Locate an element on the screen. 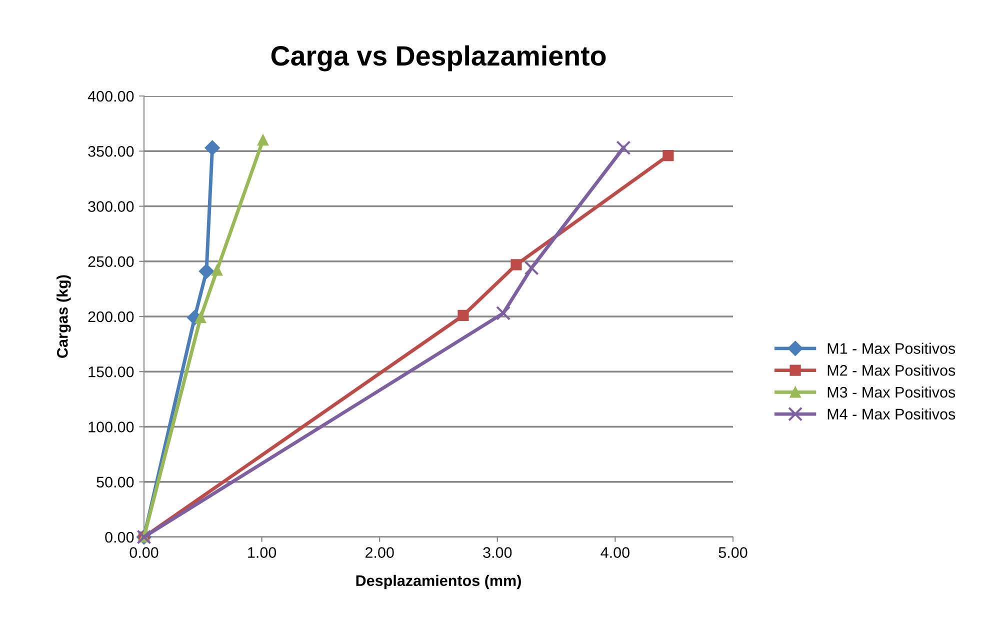 The image size is (990, 630). legend-label: M3 - Max Positivos is located at coordinates (892, 392).